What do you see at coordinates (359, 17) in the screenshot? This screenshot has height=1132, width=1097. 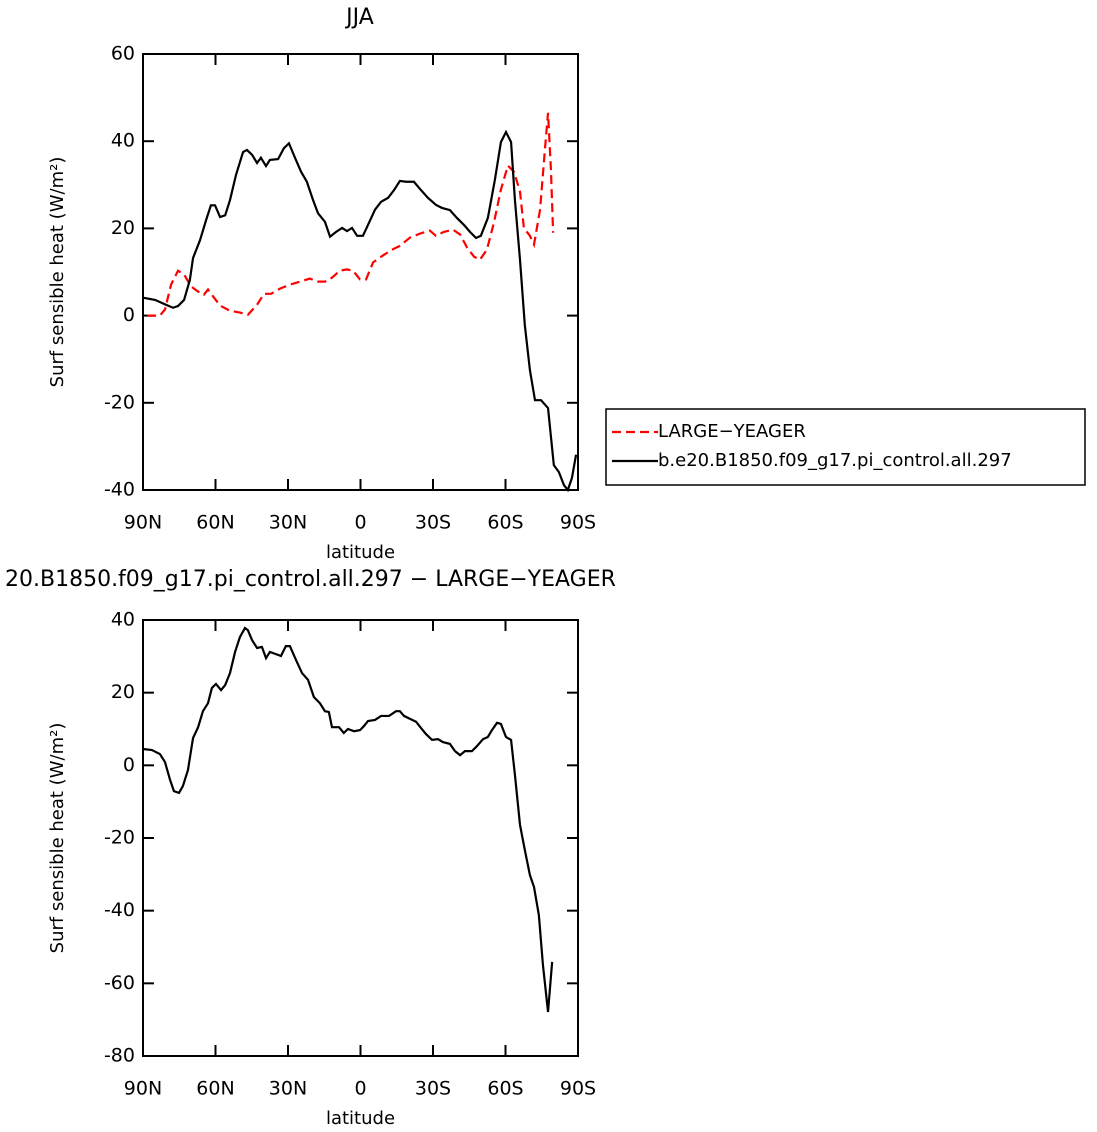 I see `chart-title: JJA` at bounding box center [359, 17].